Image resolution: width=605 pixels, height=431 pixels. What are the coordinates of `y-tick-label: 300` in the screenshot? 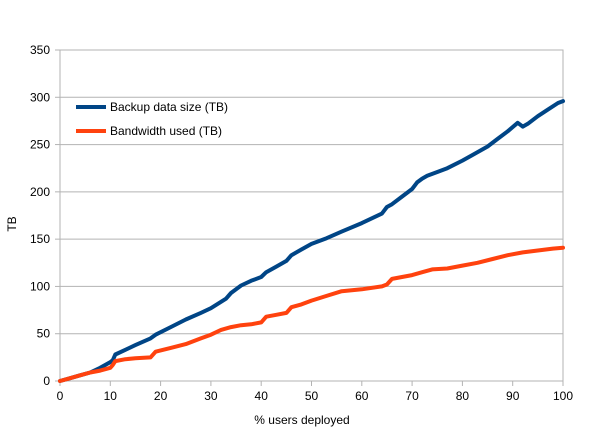 It's located at (40, 97).